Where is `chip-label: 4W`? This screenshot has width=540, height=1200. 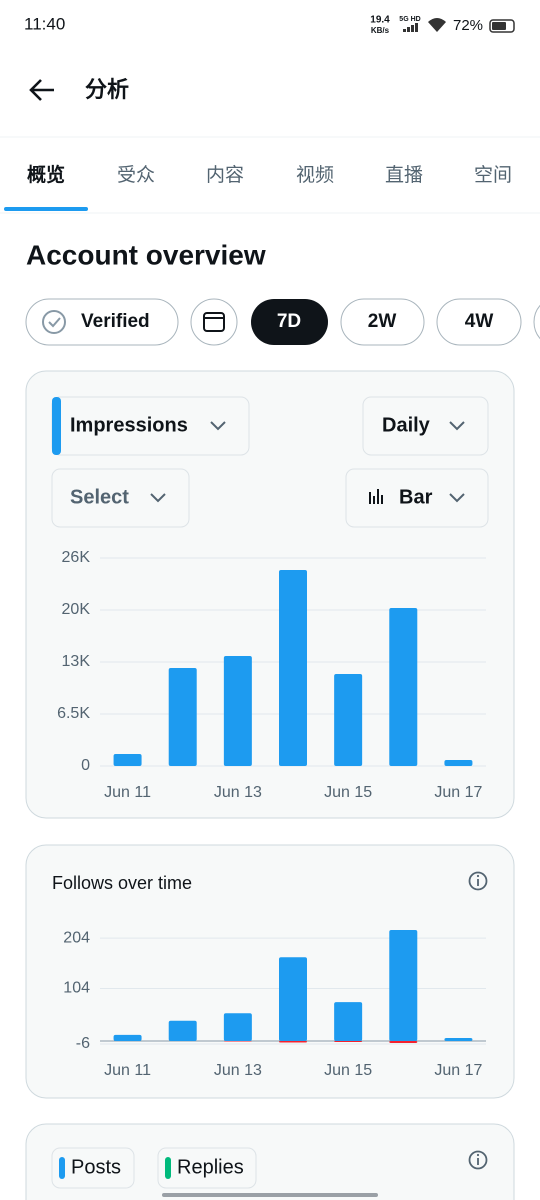 chip-label: 4W is located at coordinates (479, 321).